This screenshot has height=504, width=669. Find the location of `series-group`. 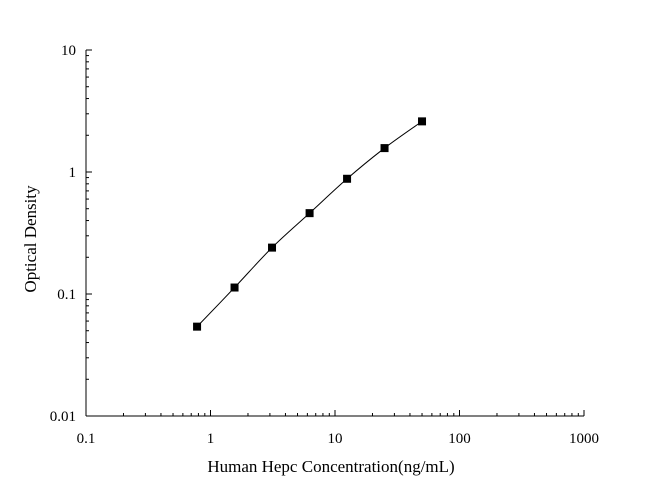

series-group is located at coordinates (310, 224).